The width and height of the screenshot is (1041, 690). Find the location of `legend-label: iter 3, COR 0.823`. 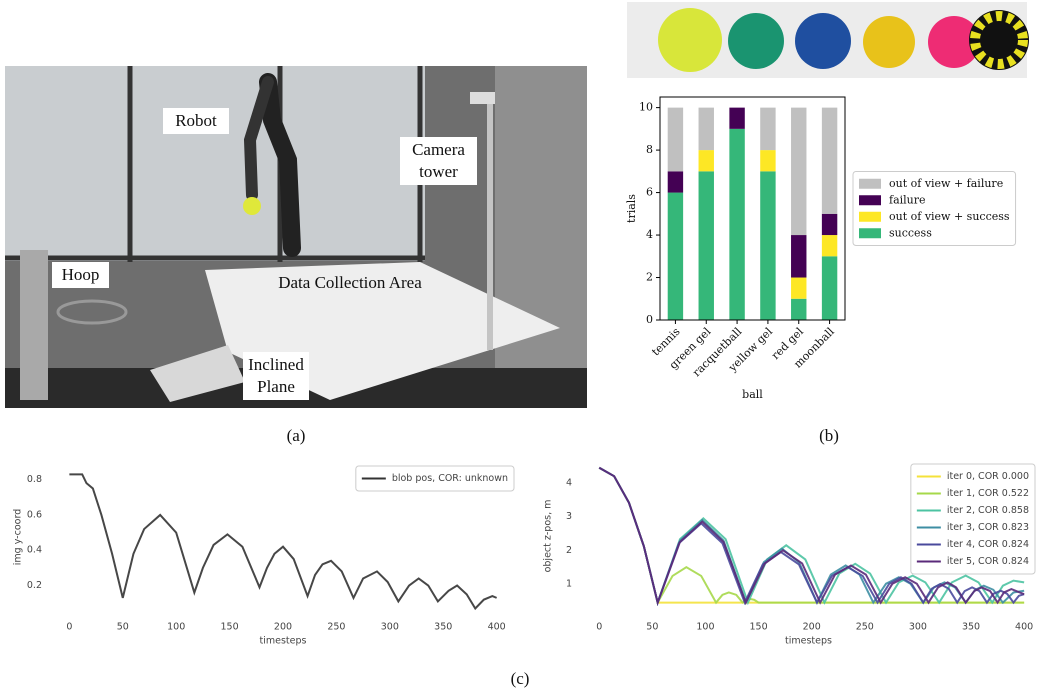

legend-label: iter 3, COR 0.823 is located at coordinates (988, 527).